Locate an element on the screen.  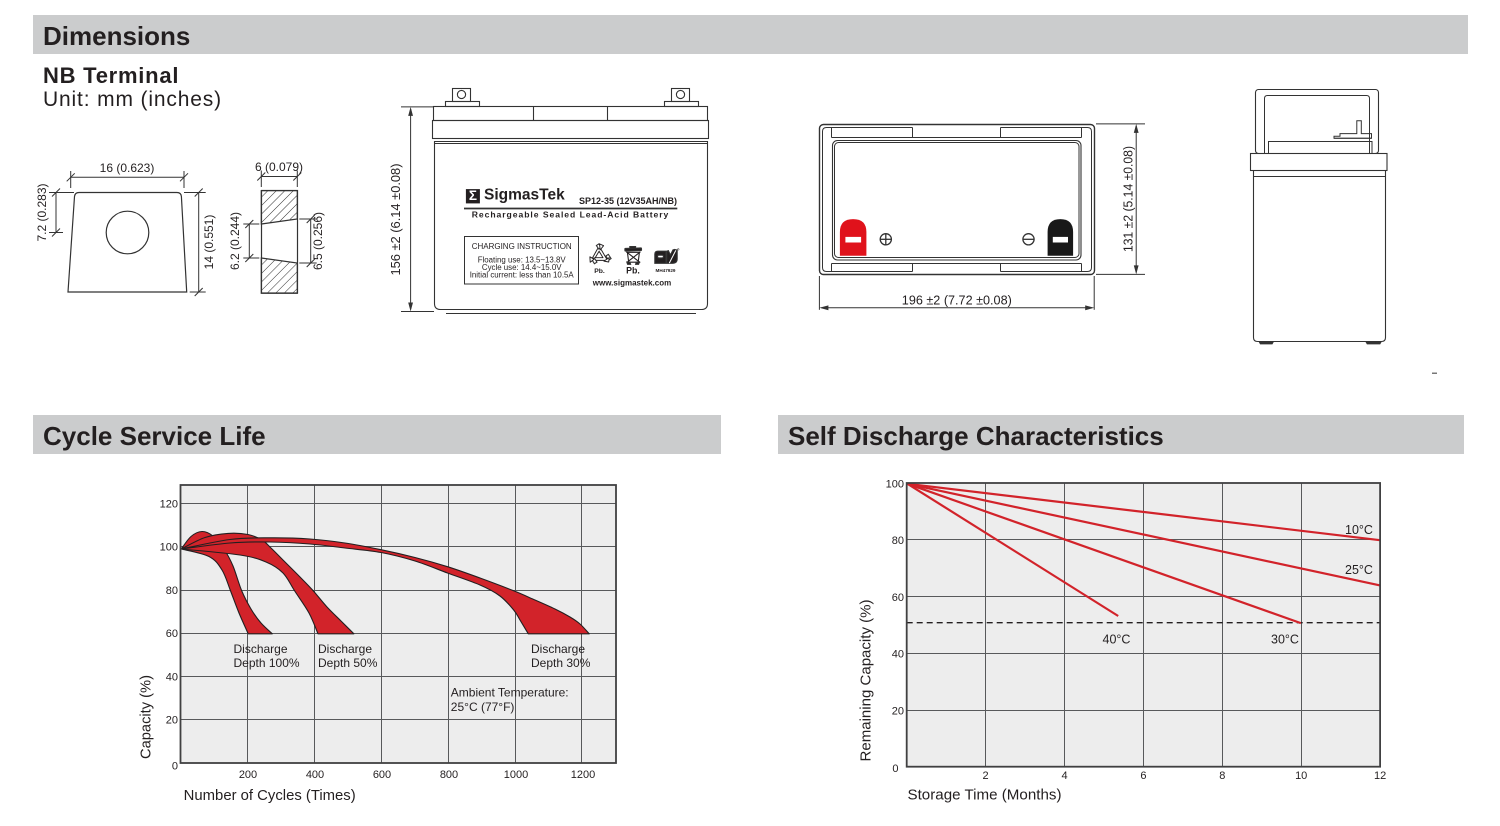
svg-text: 40°C is located at coordinates (1117, 640).